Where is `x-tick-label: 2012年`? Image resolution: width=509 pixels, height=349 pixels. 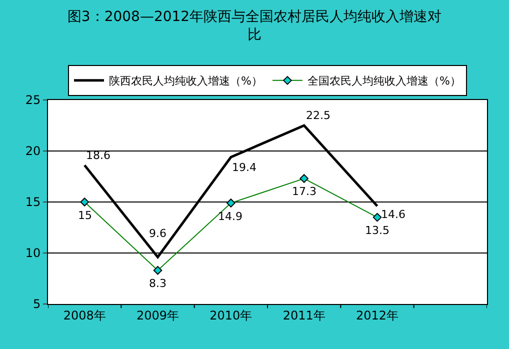
x-tick-label: 2012年 is located at coordinates (377, 315).